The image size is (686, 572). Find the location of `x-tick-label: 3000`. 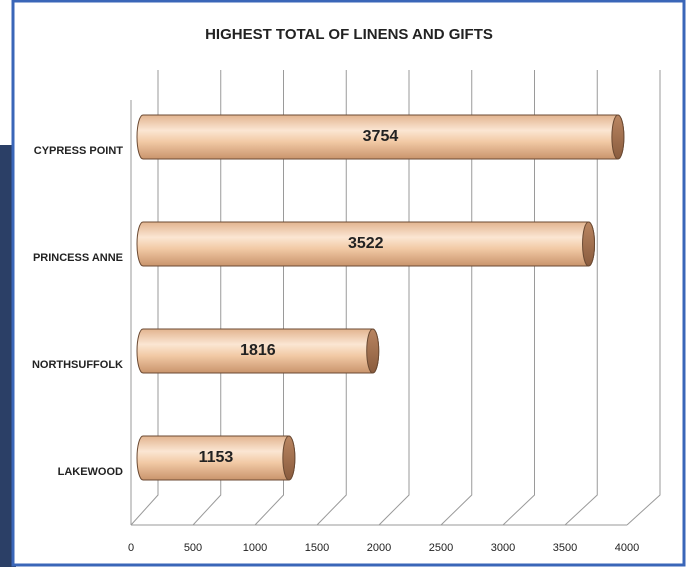

x-tick-label: 3000 is located at coordinates (503, 548).